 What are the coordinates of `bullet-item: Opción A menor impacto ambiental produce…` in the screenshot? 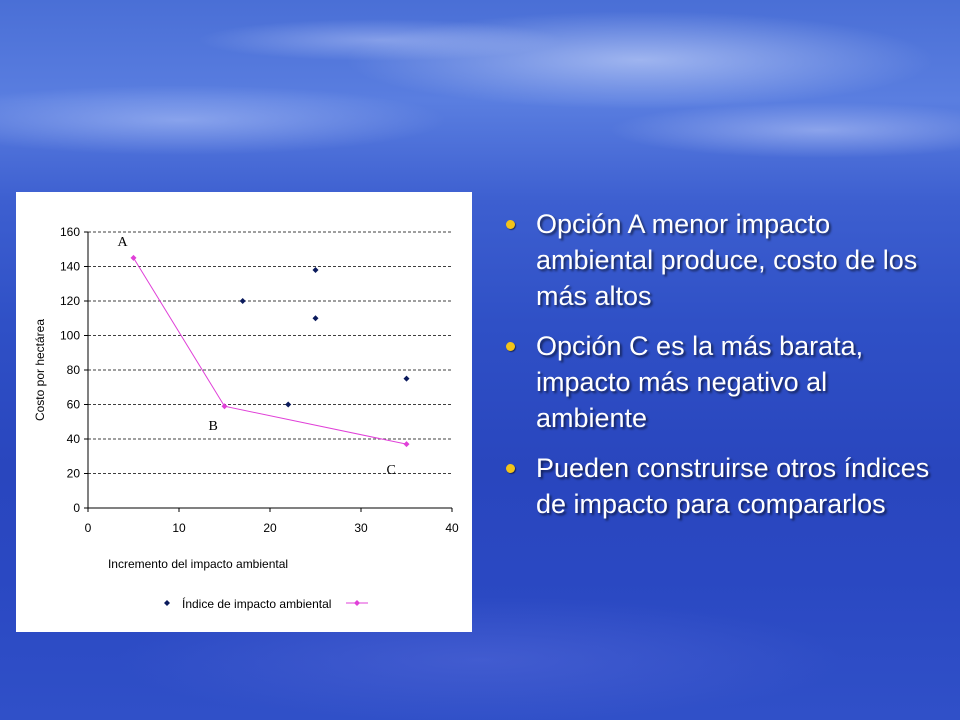 It's located at (715, 260).